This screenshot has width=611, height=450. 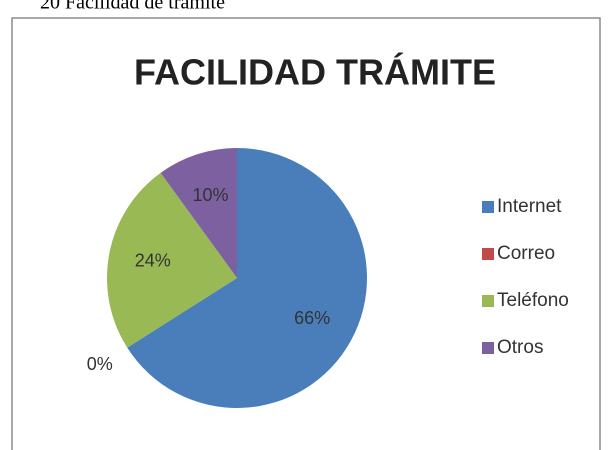 What do you see at coordinates (533, 300) in the screenshot?
I see `legend-label: Teléfono` at bounding box center [533, 300].